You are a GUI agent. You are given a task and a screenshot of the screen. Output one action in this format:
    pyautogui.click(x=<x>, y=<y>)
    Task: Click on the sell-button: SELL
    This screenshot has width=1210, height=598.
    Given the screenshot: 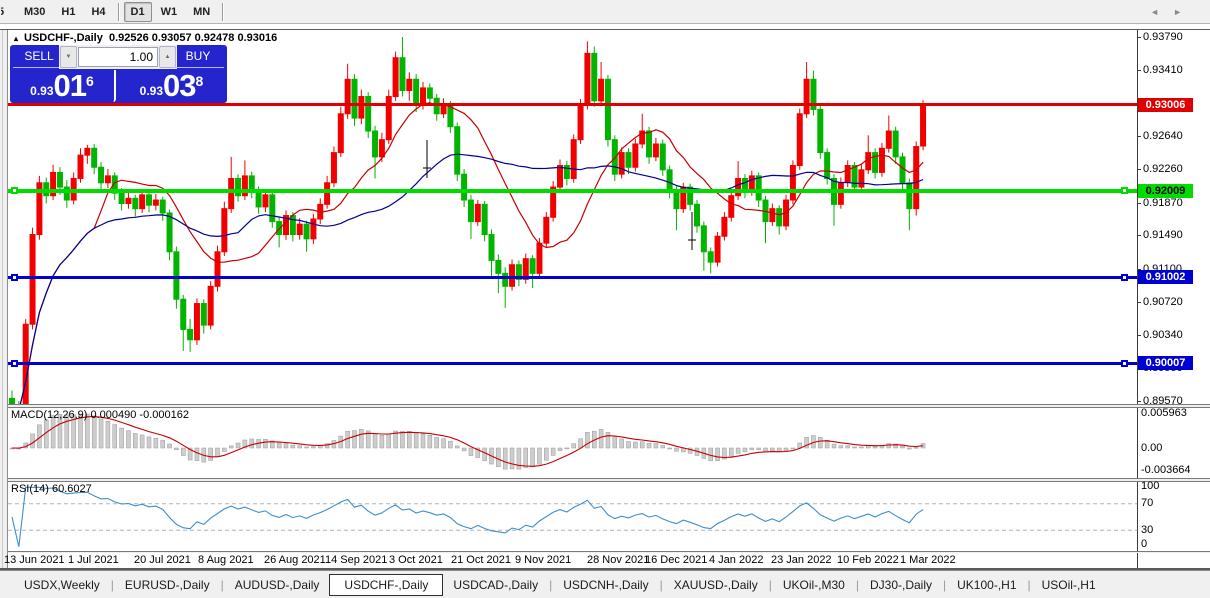 What is the action you would take?
    pyautogui.click(x=39, y=57)
    